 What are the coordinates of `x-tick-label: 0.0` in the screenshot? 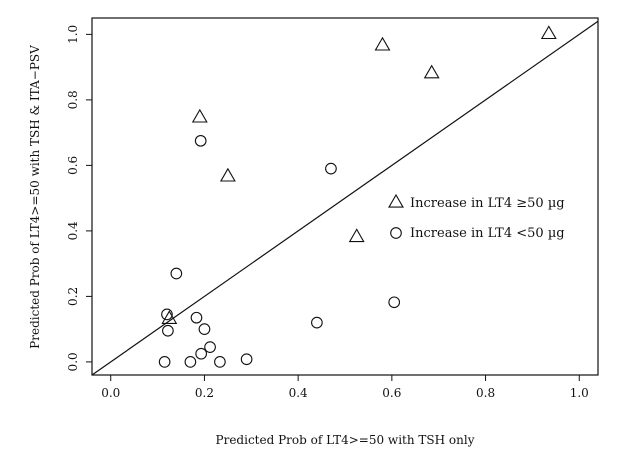 It's located at (110, 393).